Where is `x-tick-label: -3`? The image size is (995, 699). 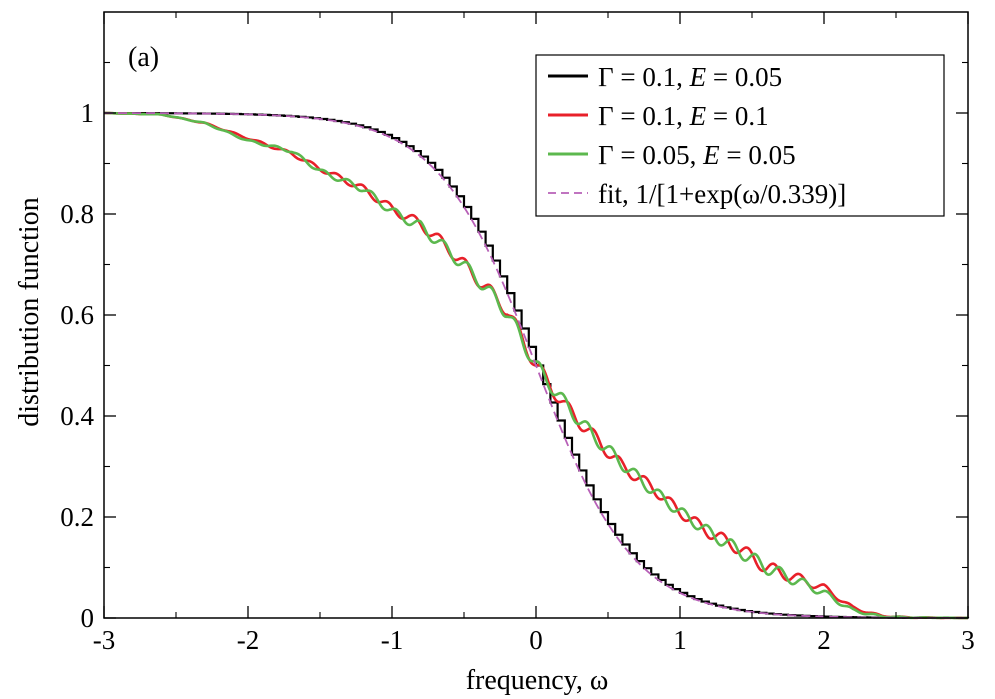 x-tick-label: -3 is located at coordinates (104, 640).